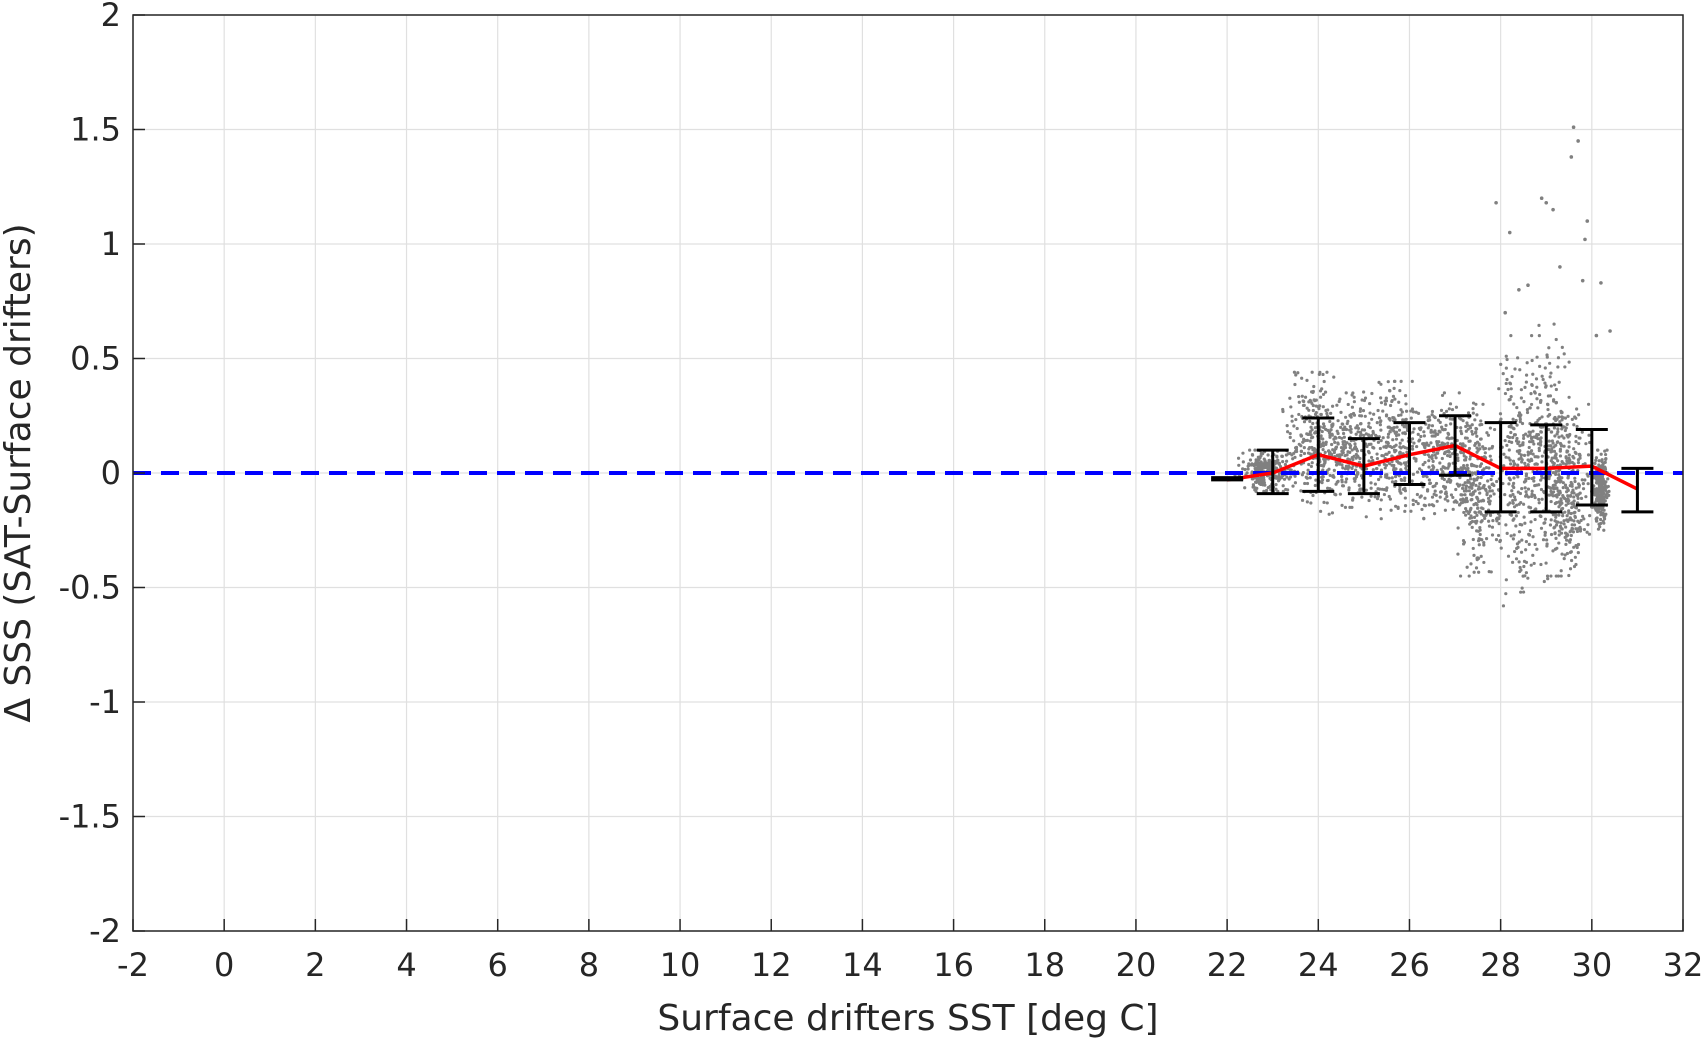 Image resolution: width=1705 pixels, height=1039 pixels. Describe the element at coordinates (111, 473) in the screenshot. I see `y-tick-label: 0` at that location.